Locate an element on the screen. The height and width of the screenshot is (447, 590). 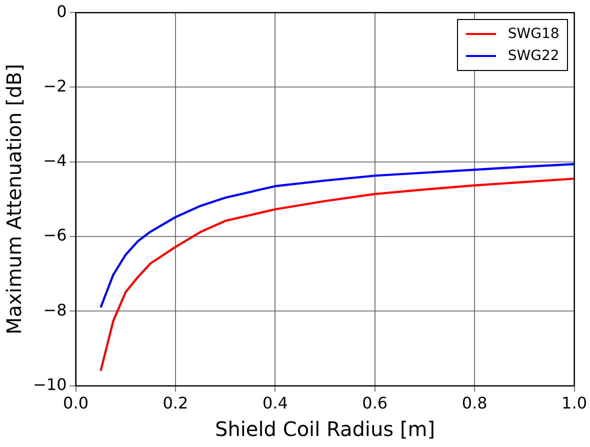
y-tick-label: 0 is located at coordinates (61, 11).